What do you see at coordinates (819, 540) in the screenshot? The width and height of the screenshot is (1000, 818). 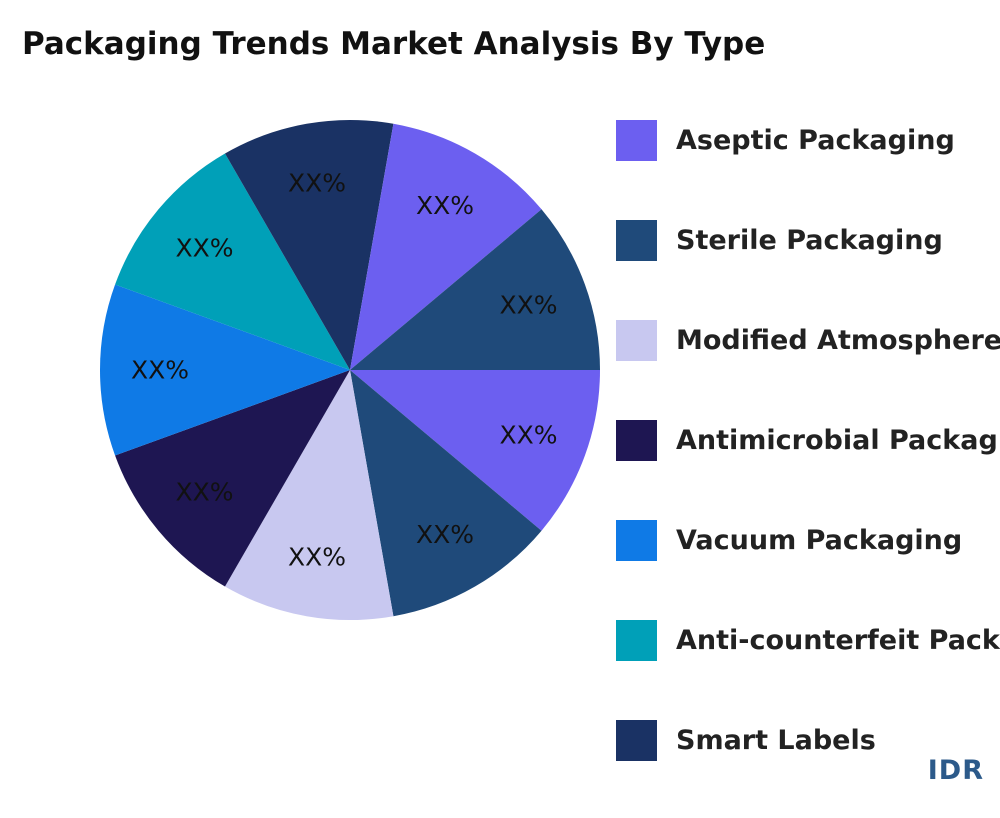 I see `legend-label: Vacuum Packaging` at bounding box center [819, 540].